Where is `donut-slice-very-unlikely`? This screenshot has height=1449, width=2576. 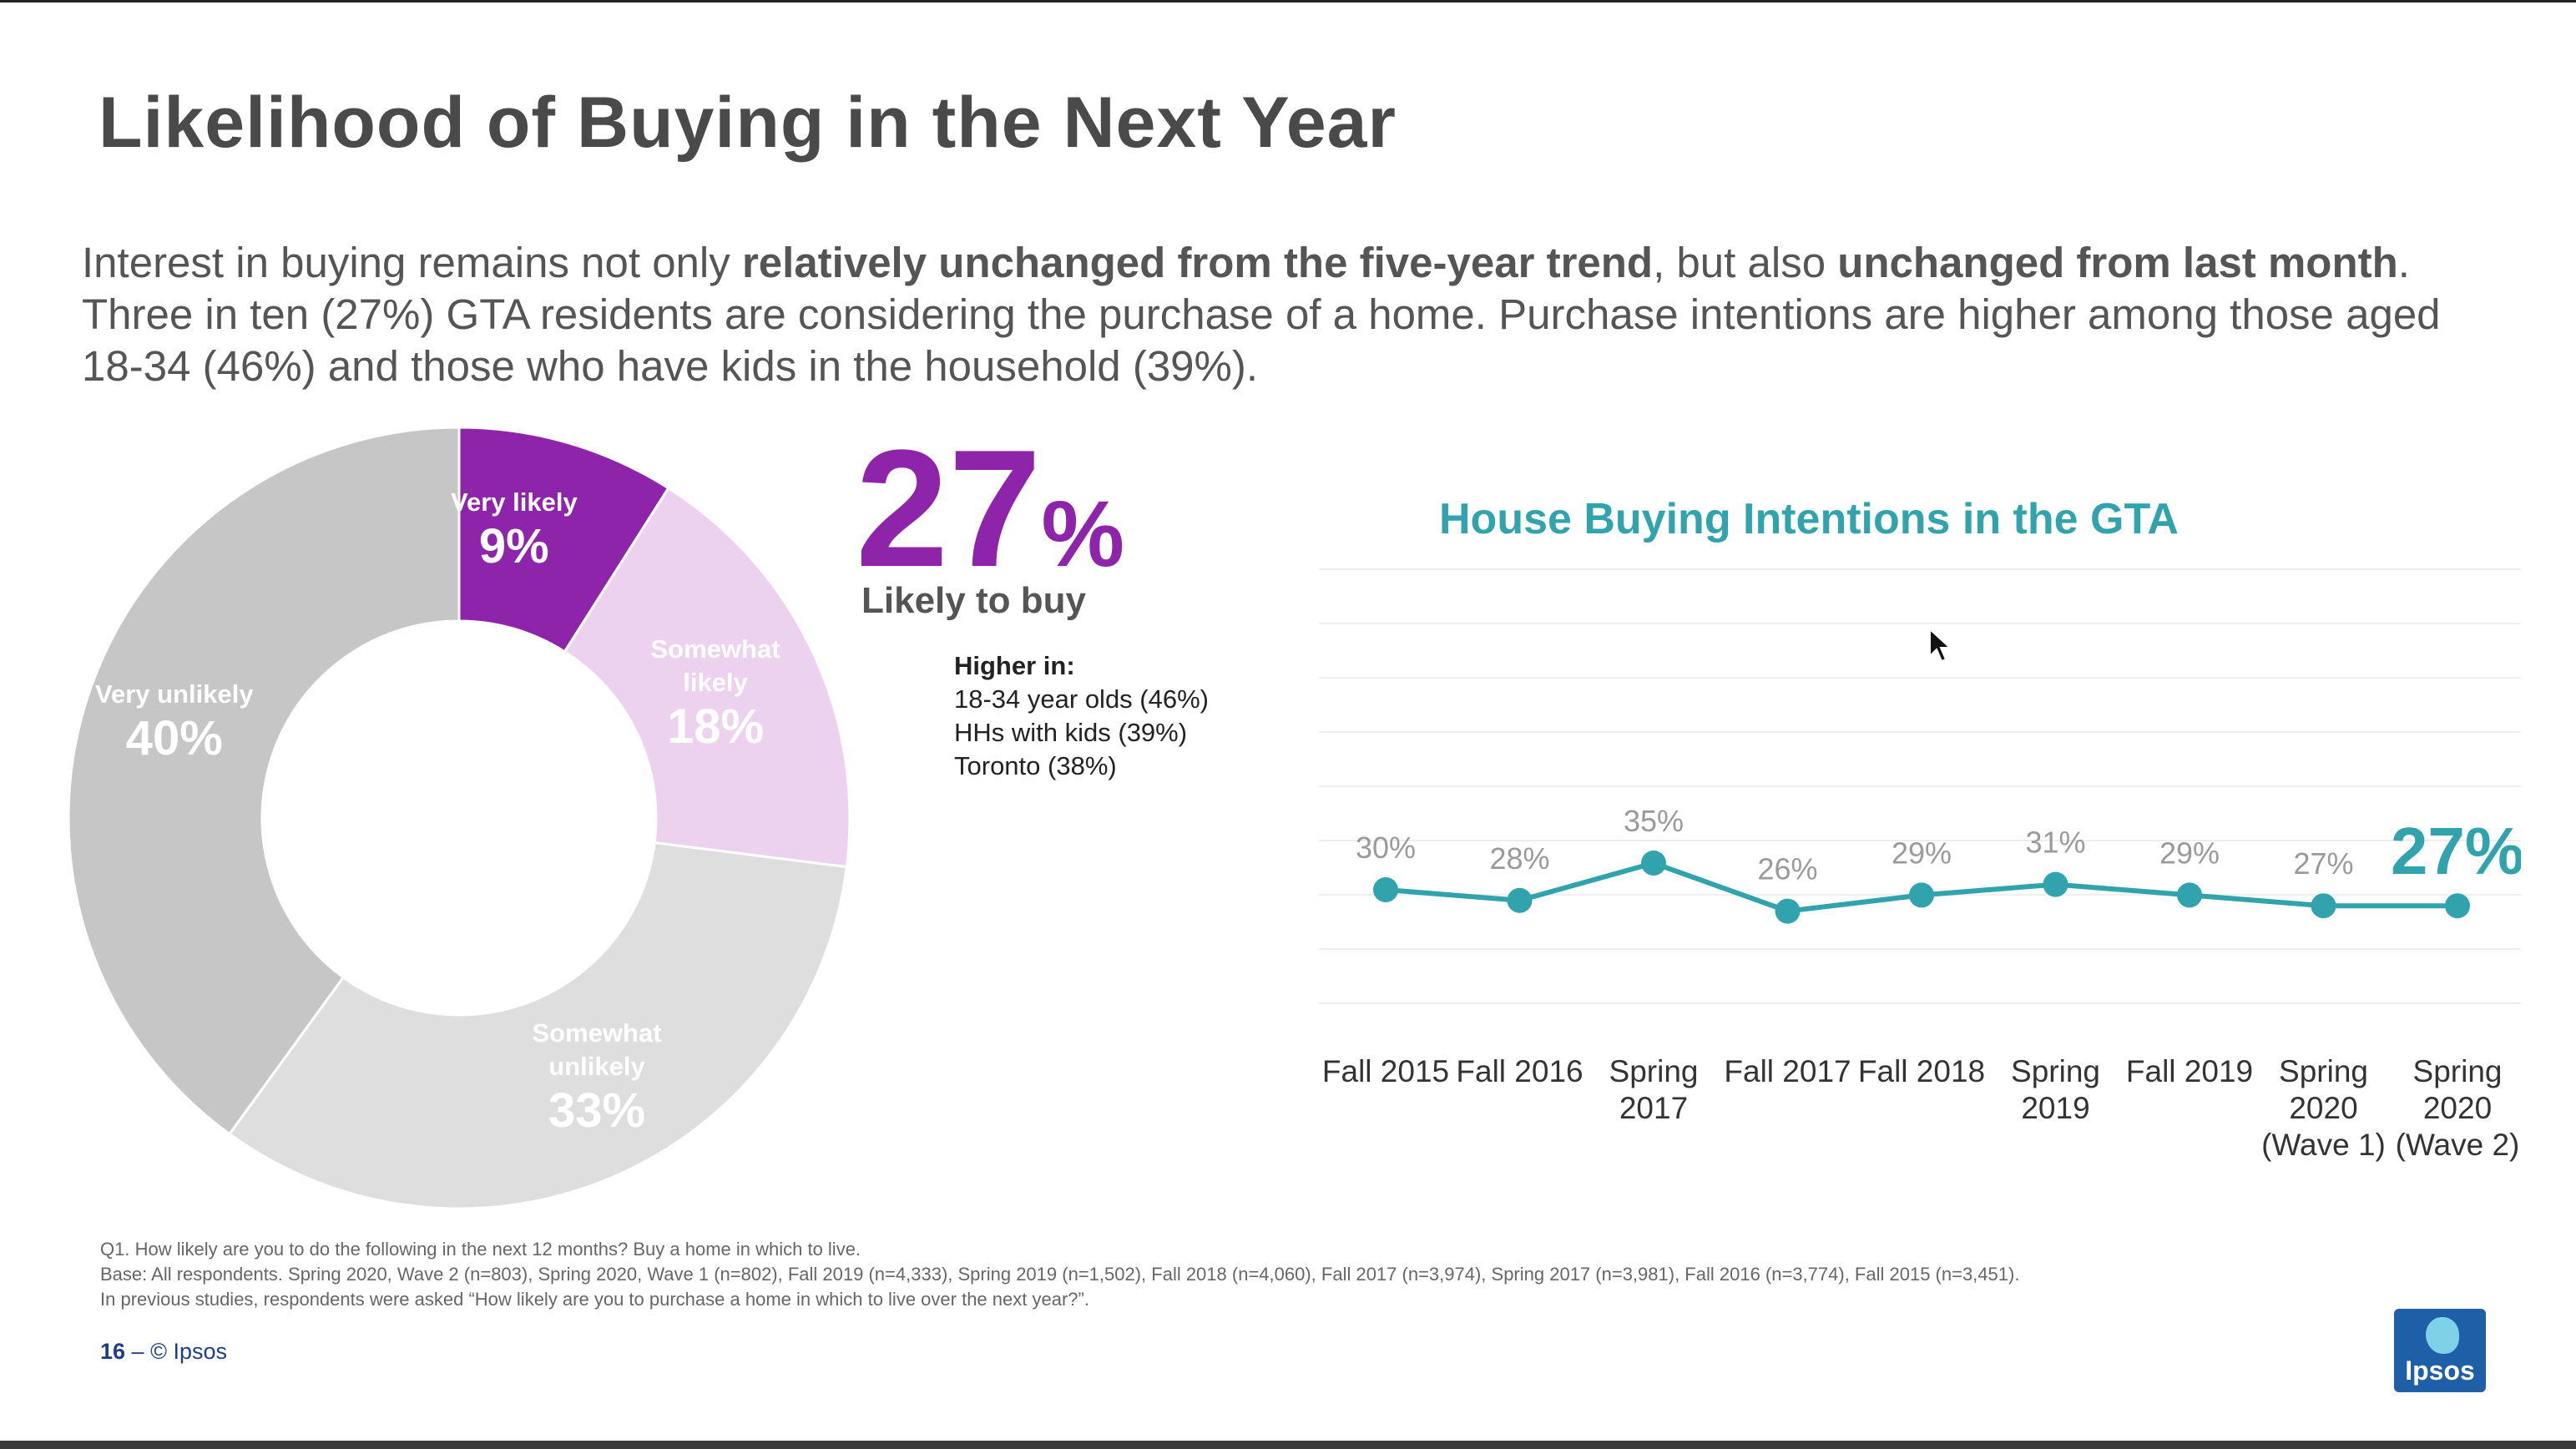
donut-slice-very-unlikely is located at coordinates (264, 781).